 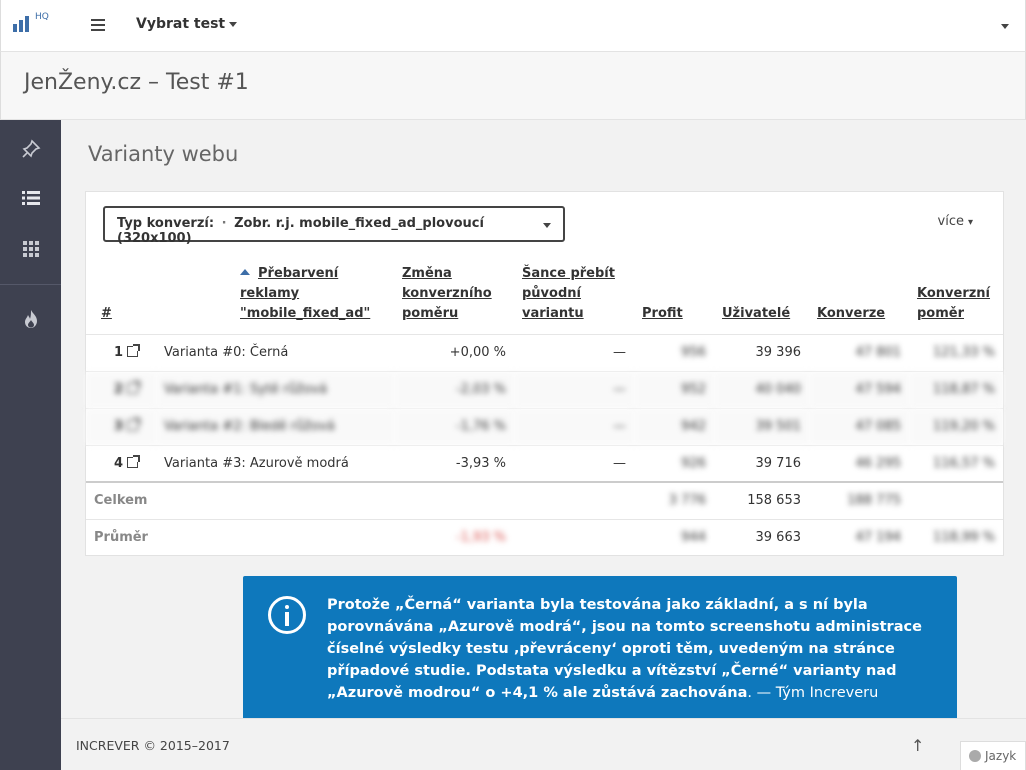 What do you see at coordinates (30, 445) in the screenshot?
I see `sidebar` at bounding box center [30, 445].